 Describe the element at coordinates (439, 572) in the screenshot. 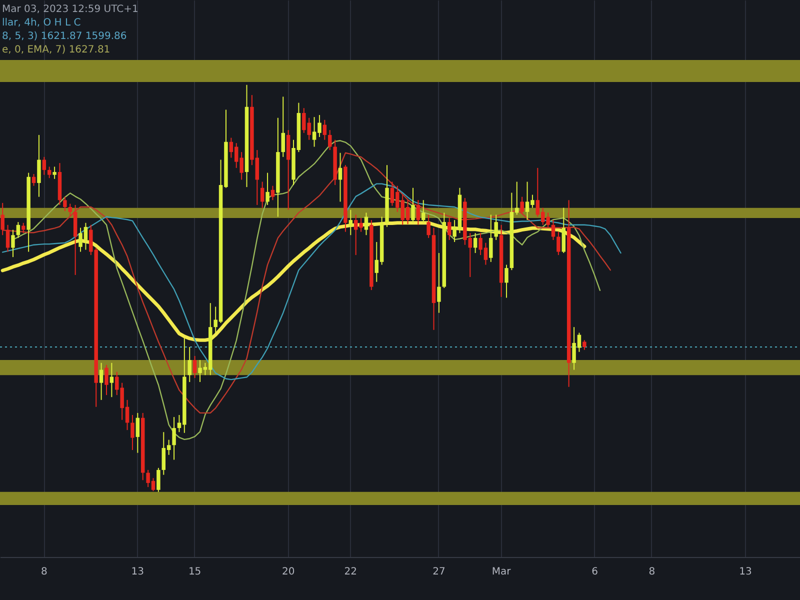

I see `x-tick-label: 27` at that location.